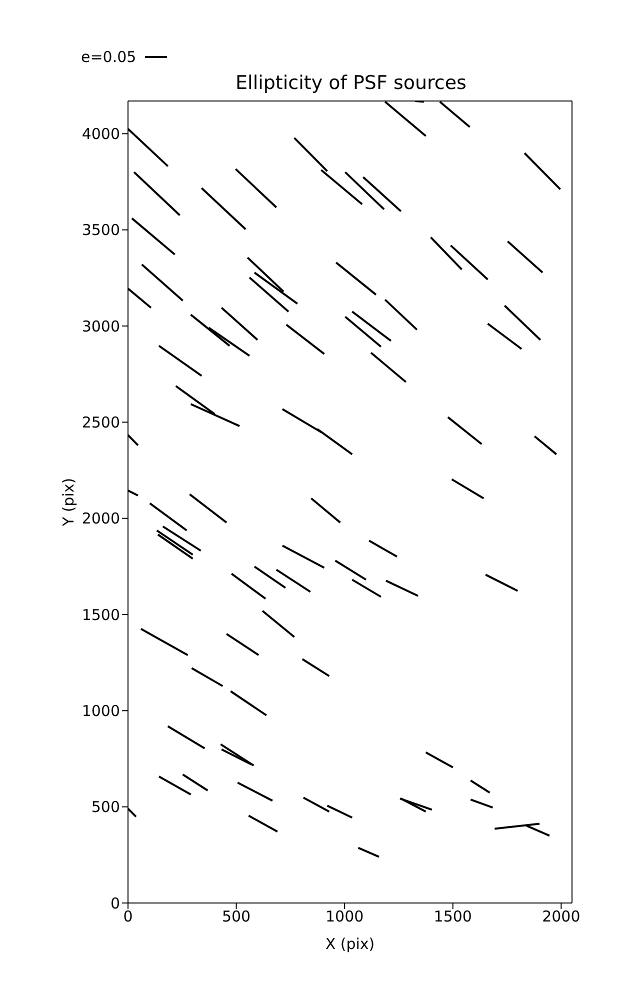  What do you see at coordinates (101, 711) in the screenshot?
I see `y-tick-label: 1000` at bounding box center [101, 711].